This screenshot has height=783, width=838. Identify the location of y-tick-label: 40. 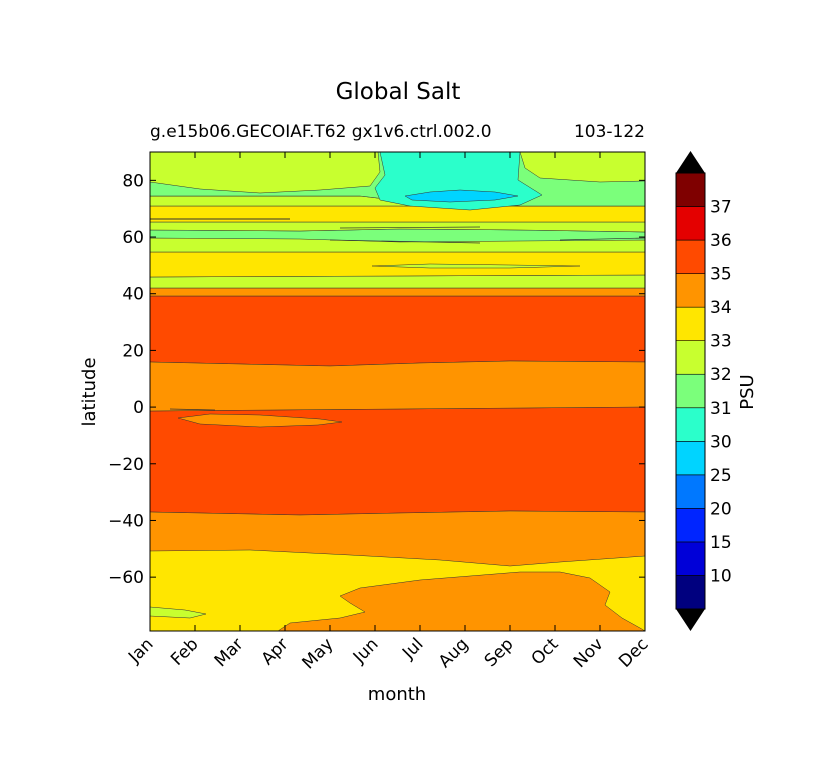
(133, 295).